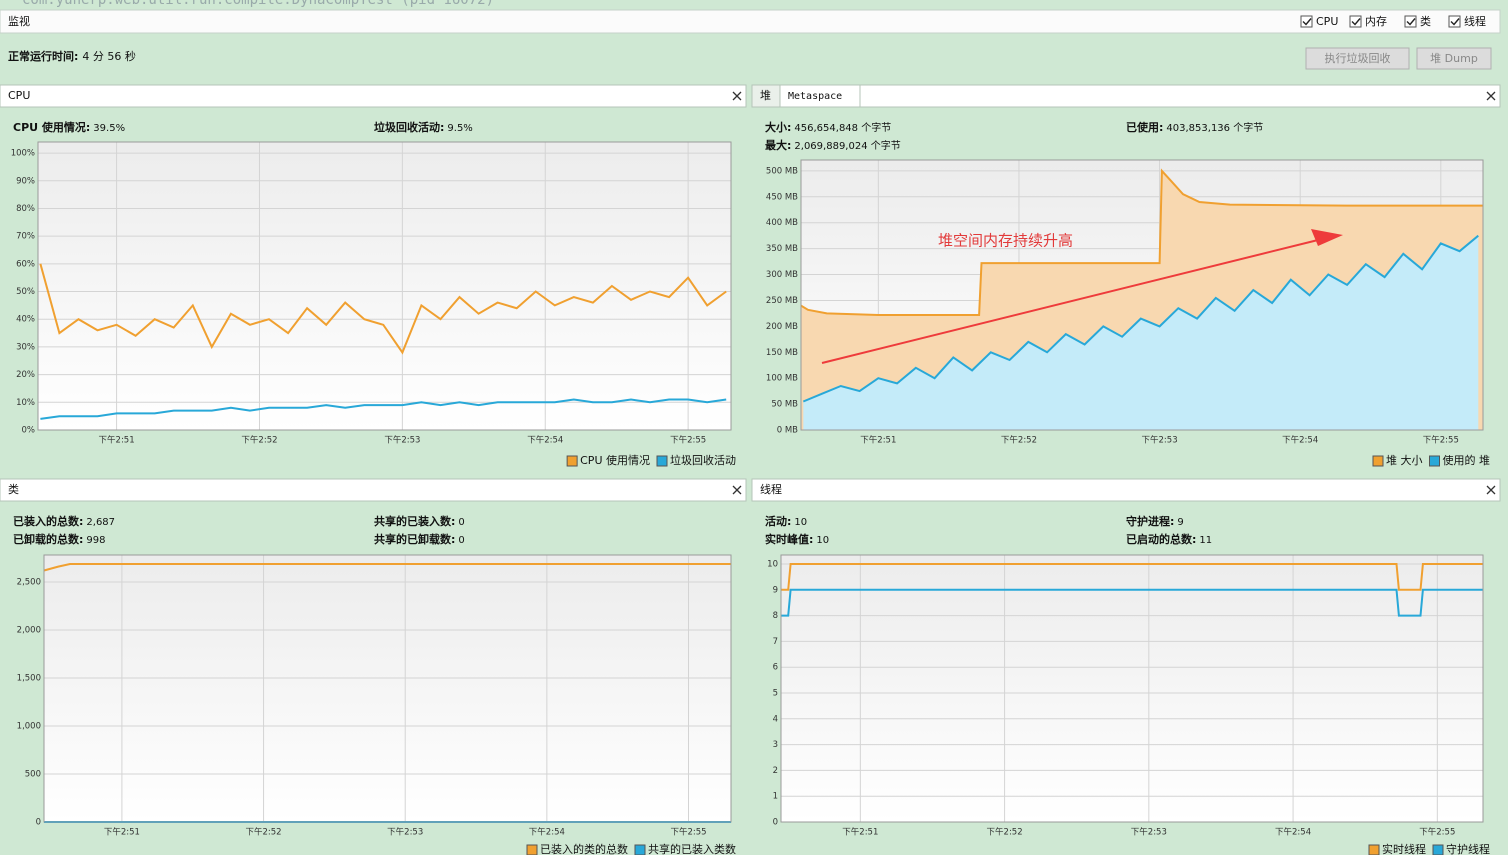  Describe the element at coordinates (775, 694) in the screenshot. I see `y-tick-label: 5` at that location.